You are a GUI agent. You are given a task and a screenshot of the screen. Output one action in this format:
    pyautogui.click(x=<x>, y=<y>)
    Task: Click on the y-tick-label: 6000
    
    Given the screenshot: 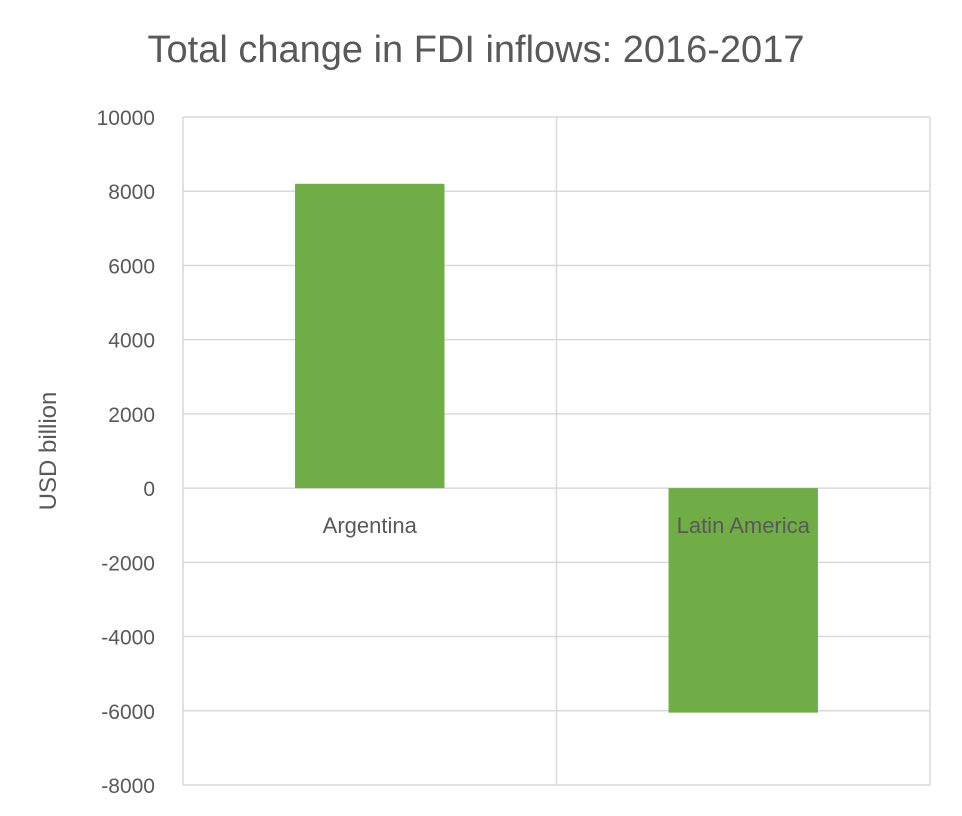 What is the action you would take?
    pyautogui.click(x=131, y=266)
    